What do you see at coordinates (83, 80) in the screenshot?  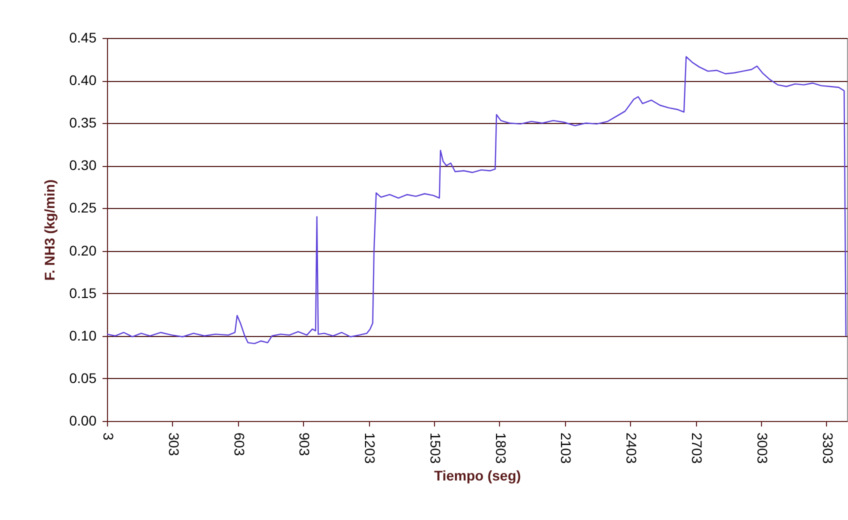 I see `y-tick-label: 0.40` at bounding box center [83, 80].